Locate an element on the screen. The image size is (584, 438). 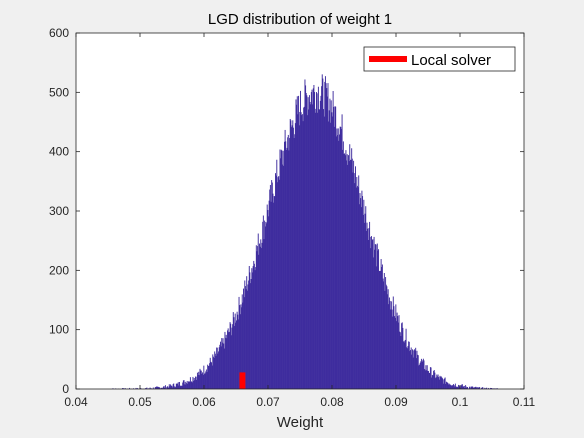
local-solver-marker is located at coordinates (242, 380).